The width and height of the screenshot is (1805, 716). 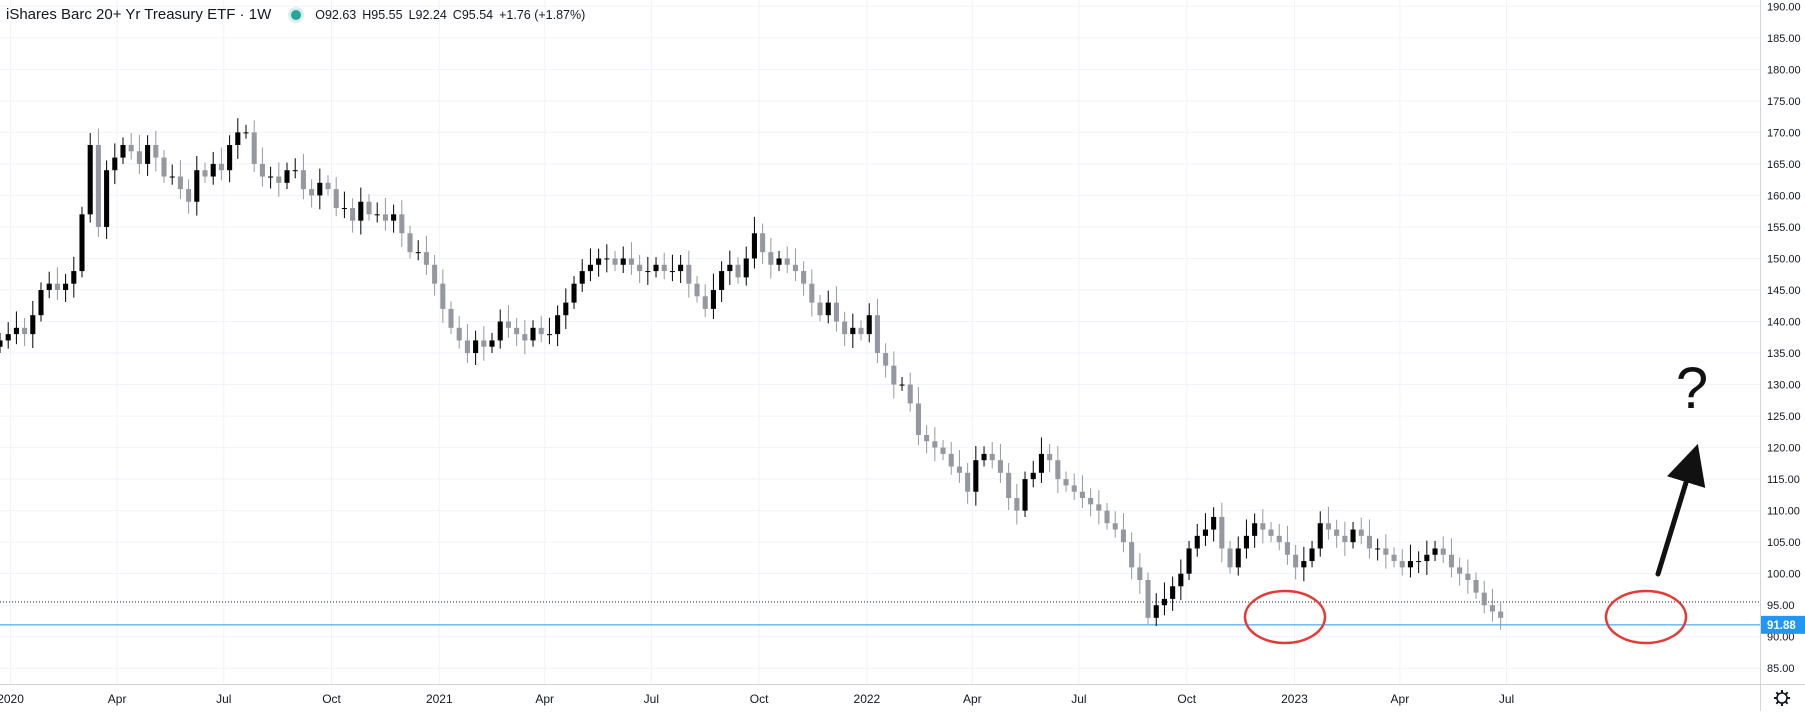 I want to click on y-tick-label: 115.00, so click(x=1783, y=480).